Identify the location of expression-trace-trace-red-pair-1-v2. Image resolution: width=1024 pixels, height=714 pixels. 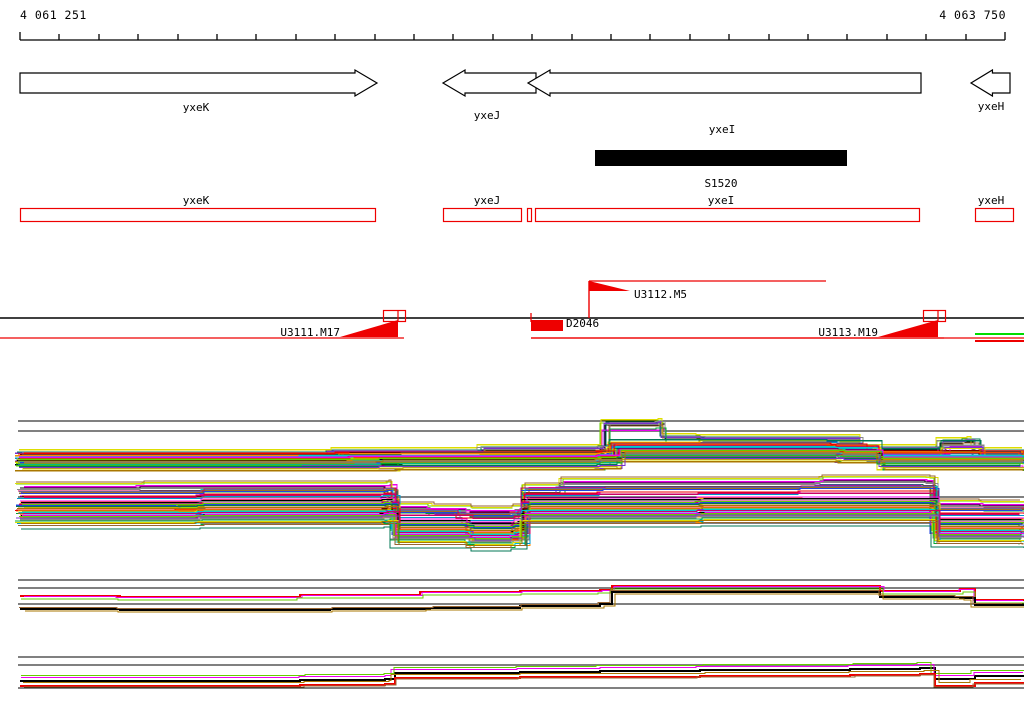
(522, 596).